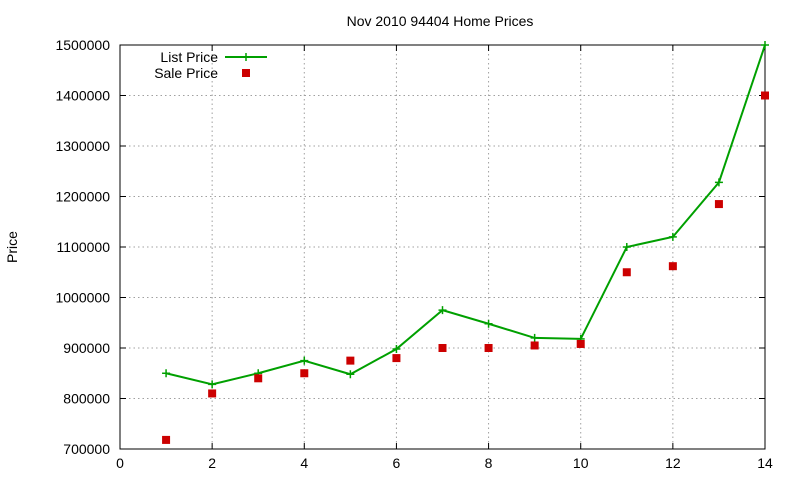 Image resolution: width=800 pixels, height=480 pixels. What do you see at coordinates (189, 57) in the screenshot?
I see `legend-label-list-price: List Price` at bounding box center [189, 57].